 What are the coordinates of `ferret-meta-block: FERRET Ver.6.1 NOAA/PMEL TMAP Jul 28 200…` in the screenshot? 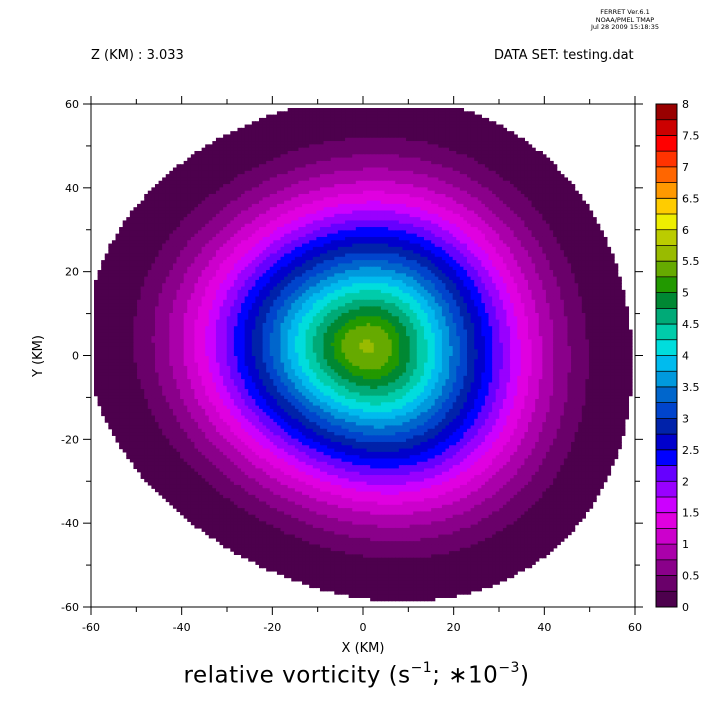 It's located at (625, 20).